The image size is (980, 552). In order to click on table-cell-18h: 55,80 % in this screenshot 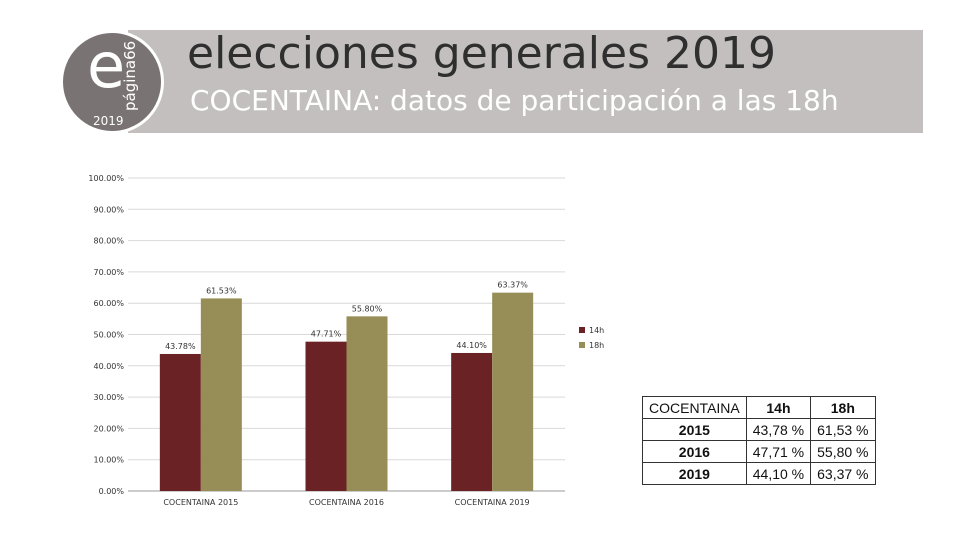, I will do `click(843, 451)`.